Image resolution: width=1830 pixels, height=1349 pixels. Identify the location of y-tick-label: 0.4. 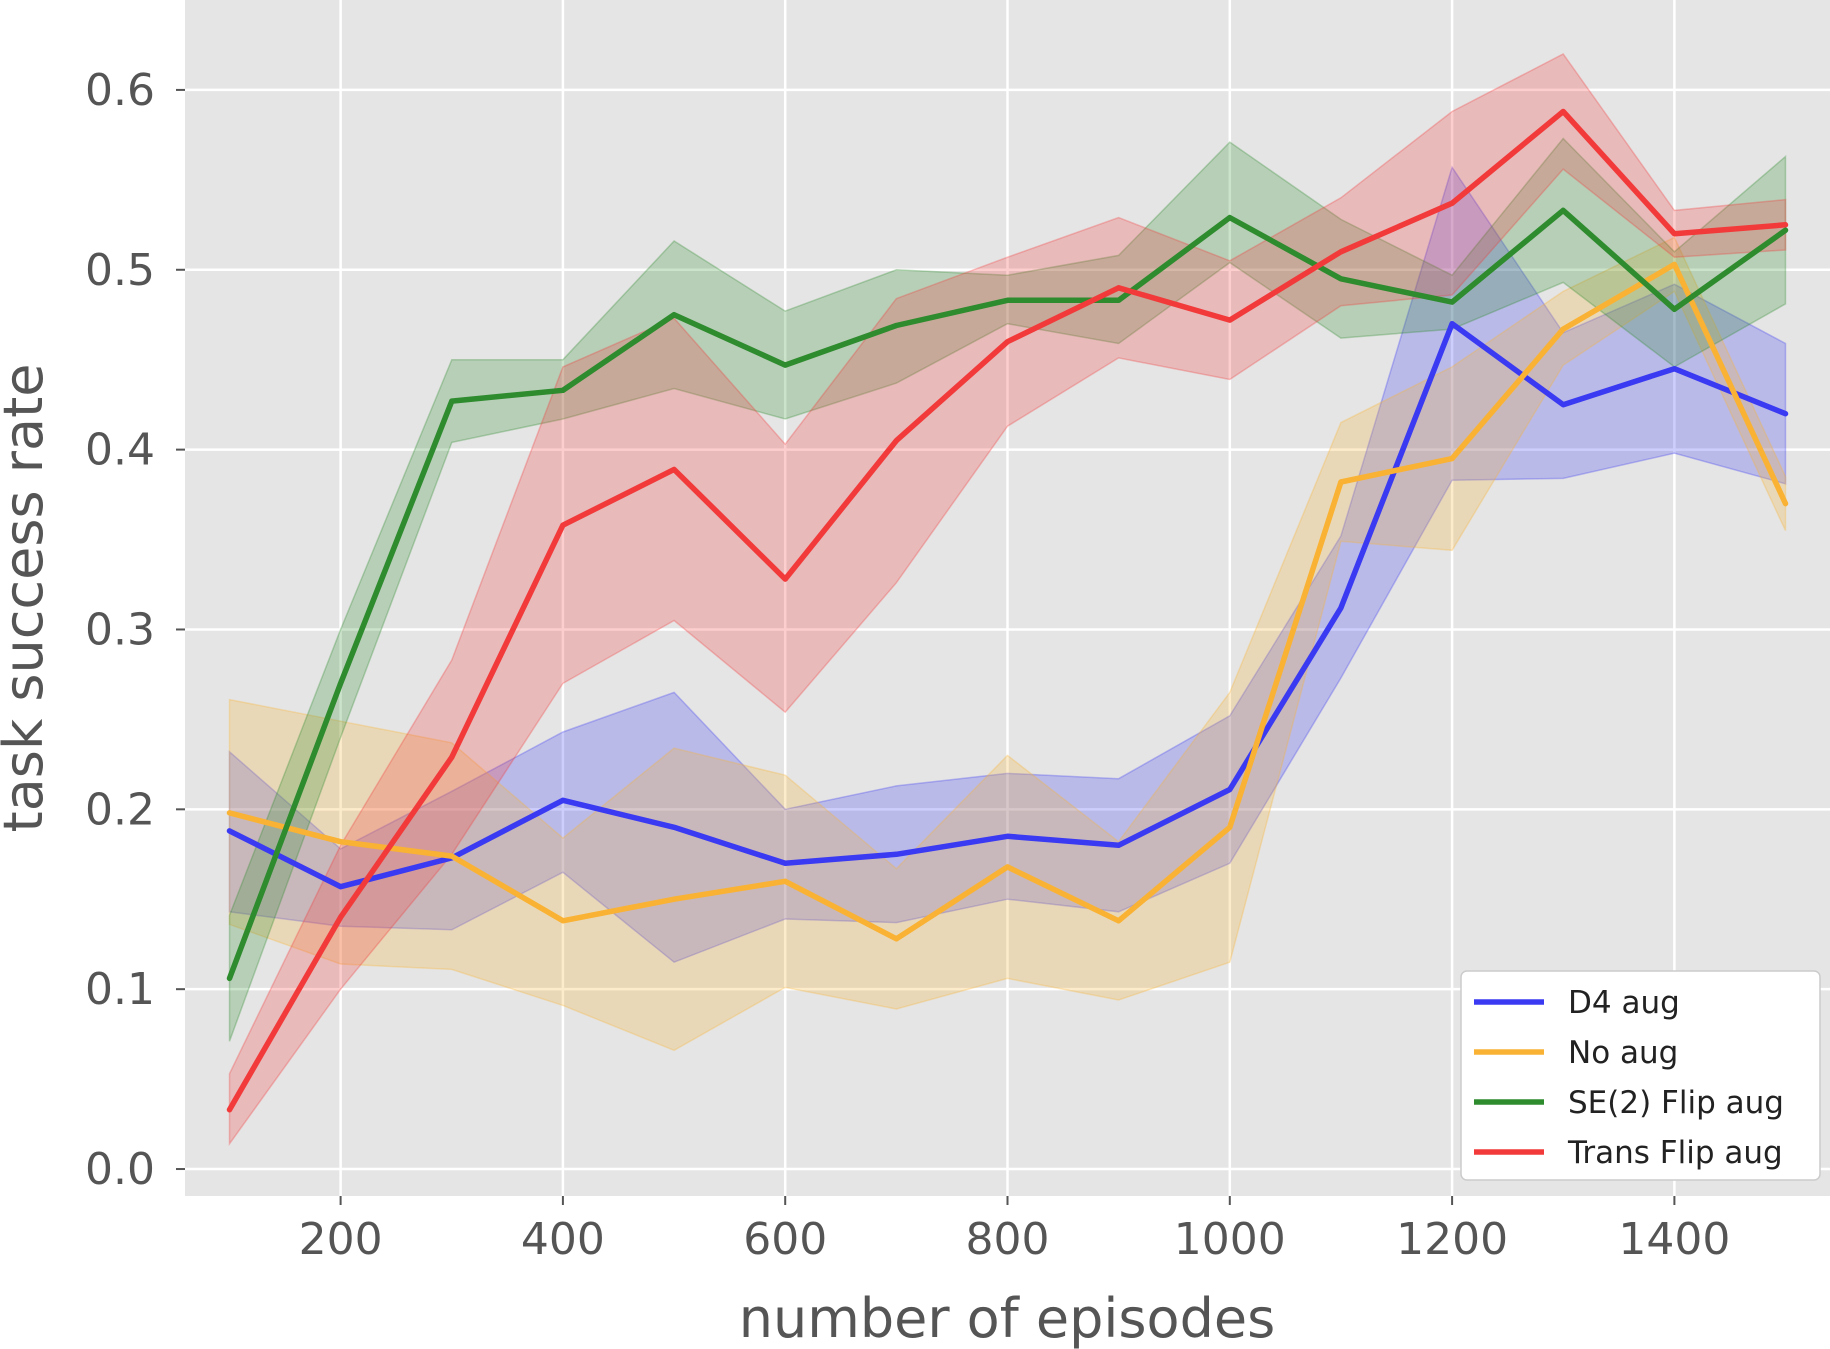
(120, 450).